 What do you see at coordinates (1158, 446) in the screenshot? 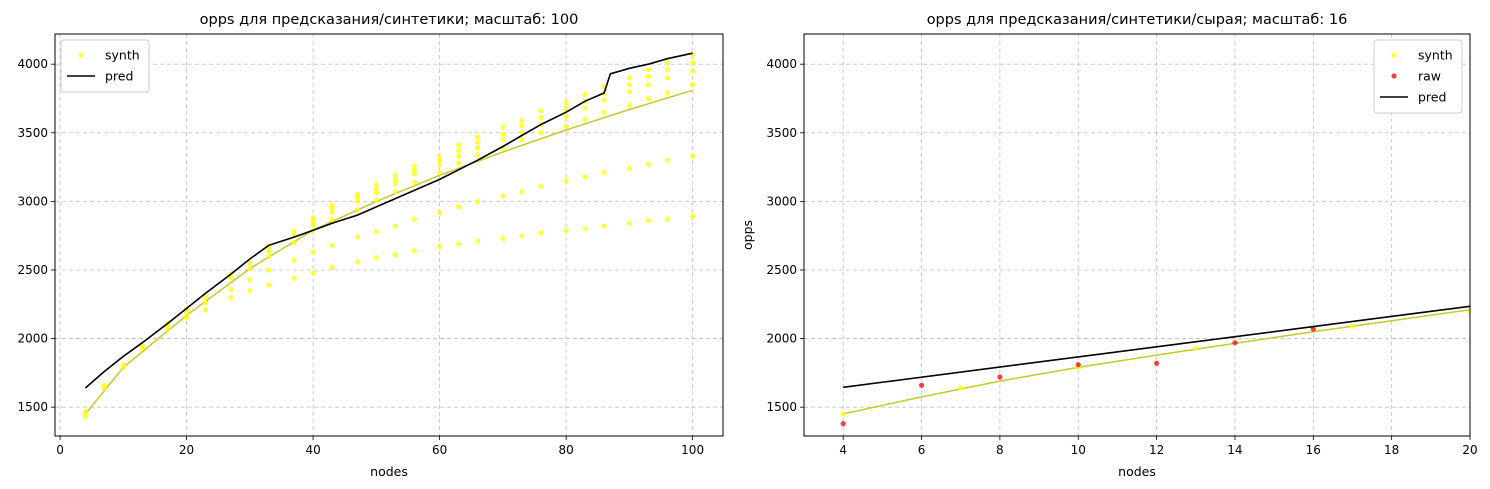
I see `right-x-ticks: 4 6 8 10 12 14 16 18 20` at bounding box center [1158, 446].